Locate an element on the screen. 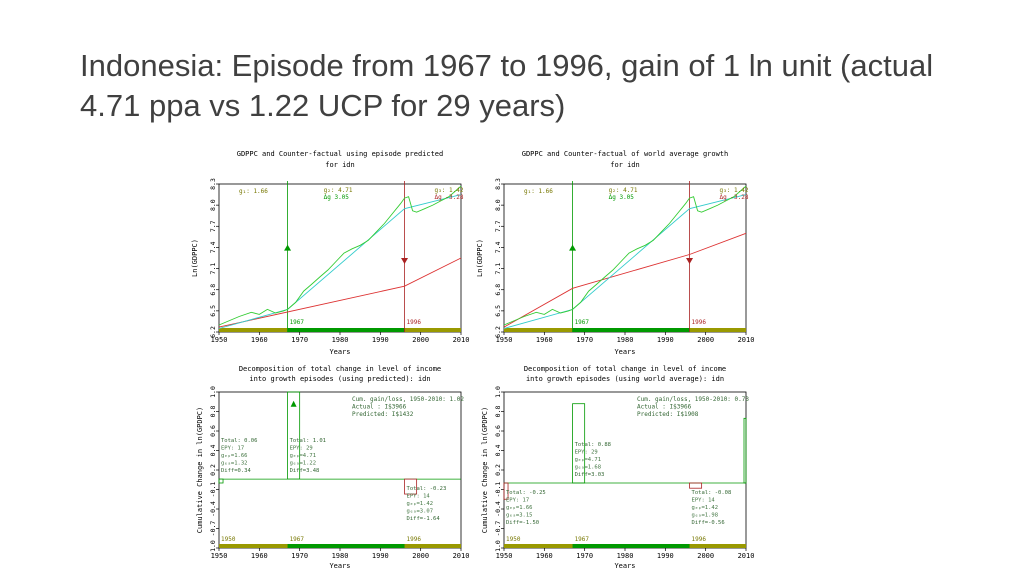 The width and height of the screenshot is (1024, 576). episode-3-label: Diff=-1.64 is located at coordinates (424, 519).